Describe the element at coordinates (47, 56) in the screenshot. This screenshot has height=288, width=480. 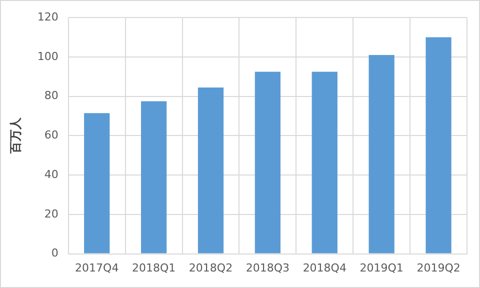
I see `y-tick-label: 100` at that location.